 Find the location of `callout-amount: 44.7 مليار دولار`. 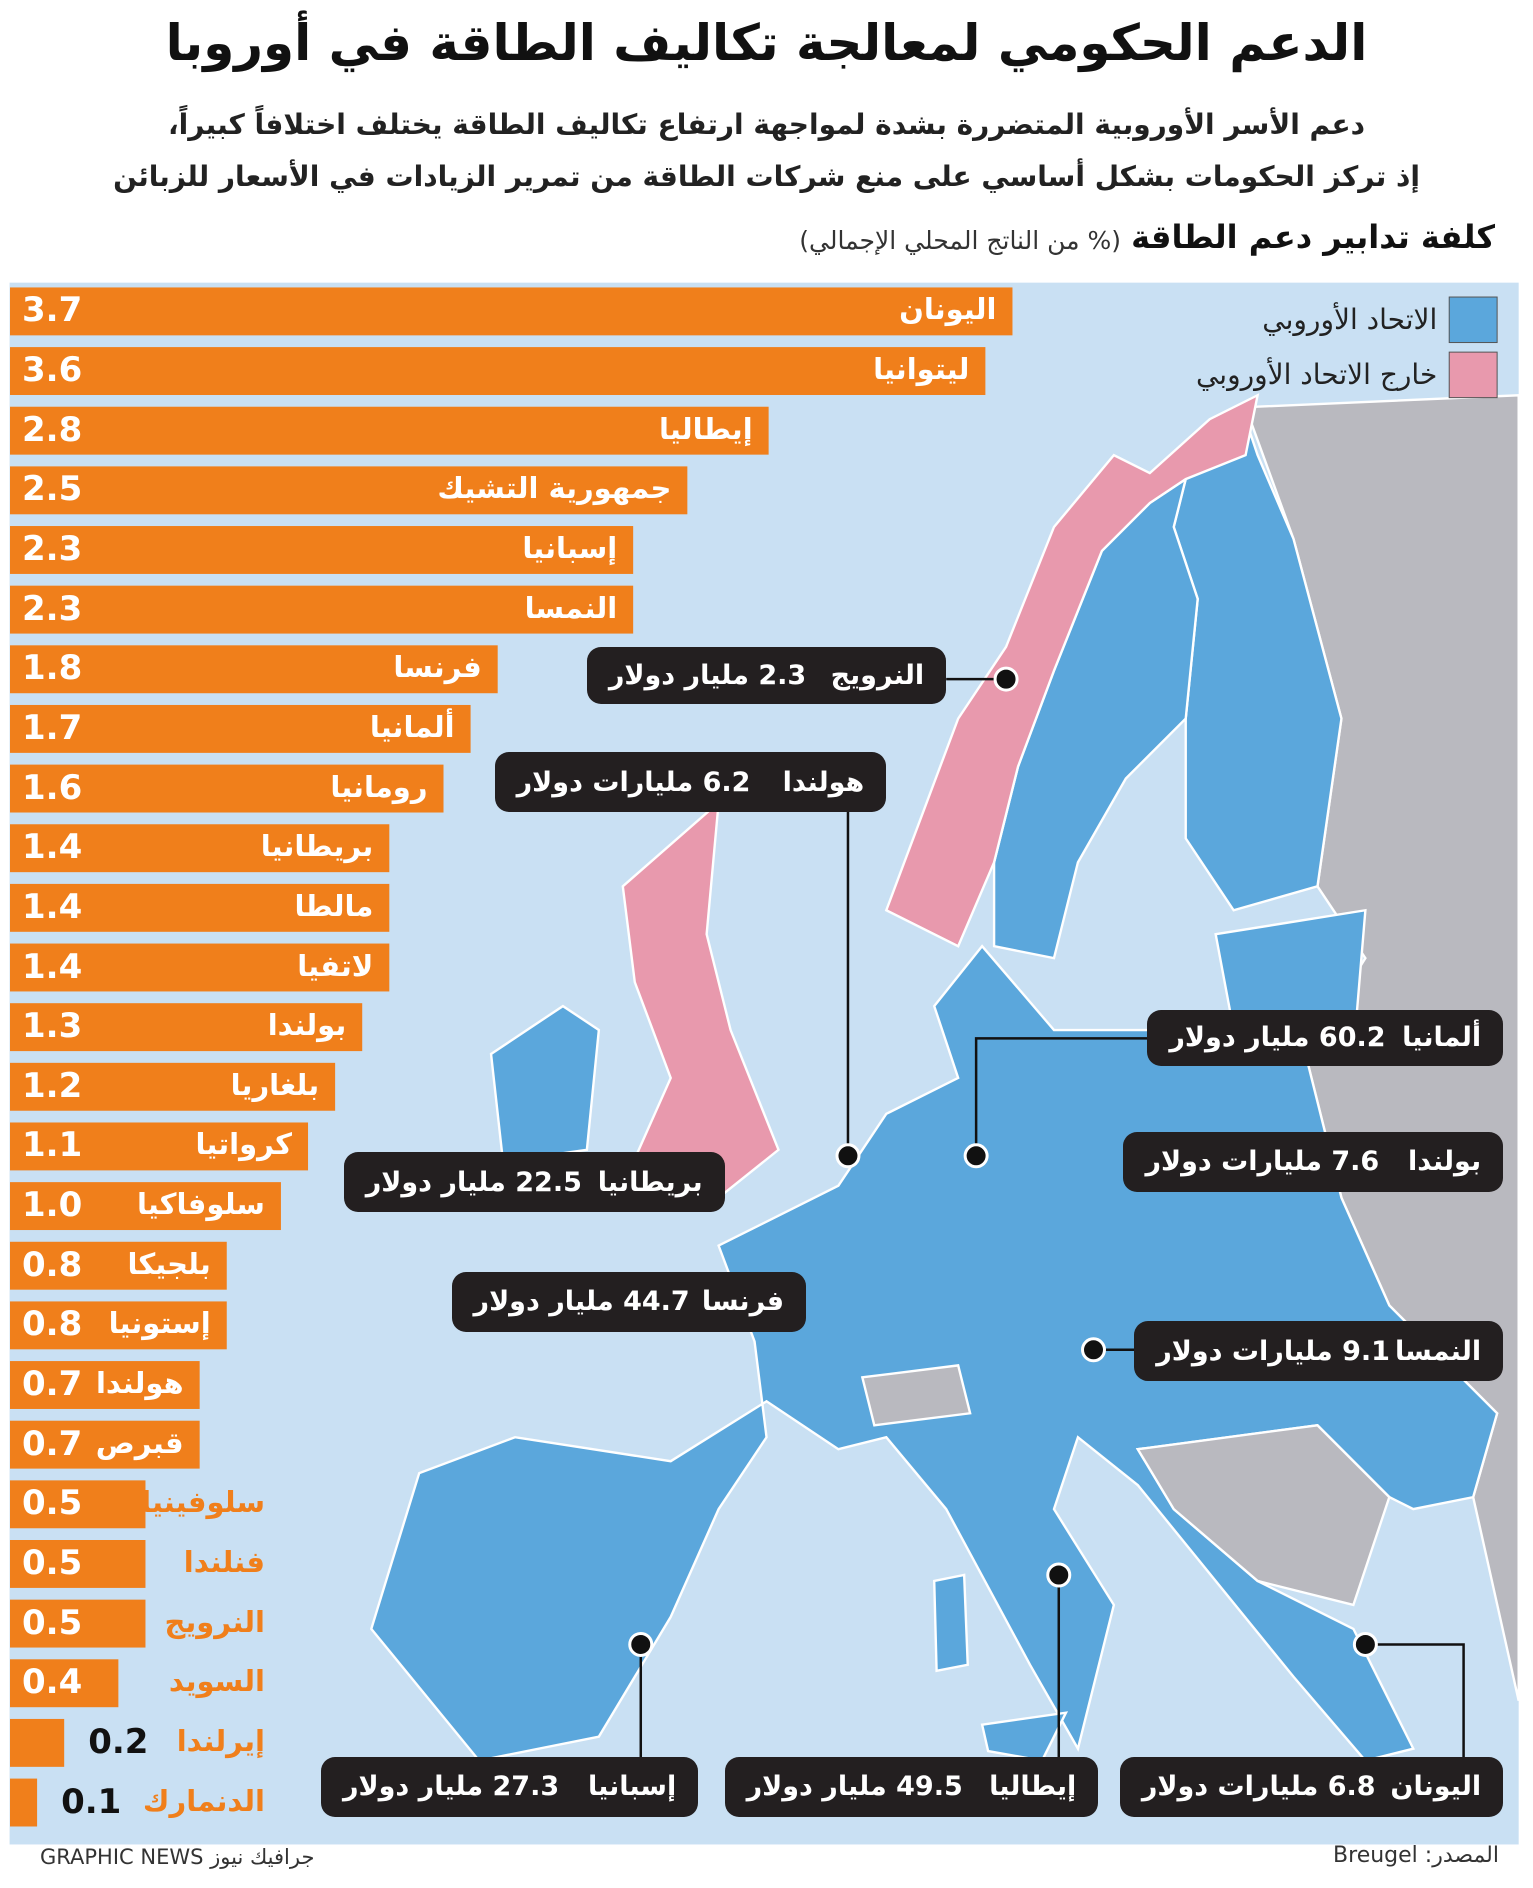

callout-amount: 44.7 مليار دولار is located at coordinates (581, 1302).